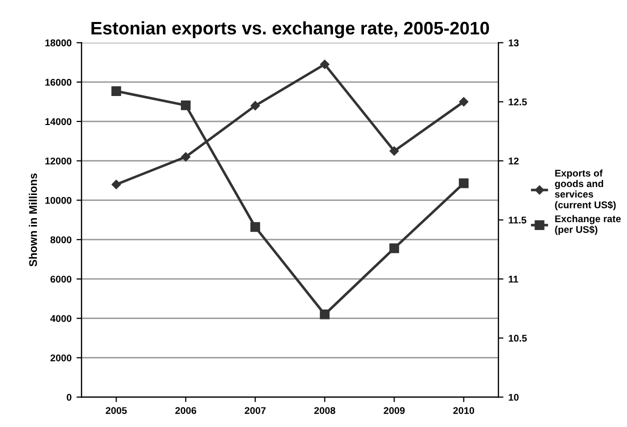 This screenshot has height=427, width=627. I want to click on y-tick-label: 10000, so click(58, 200).